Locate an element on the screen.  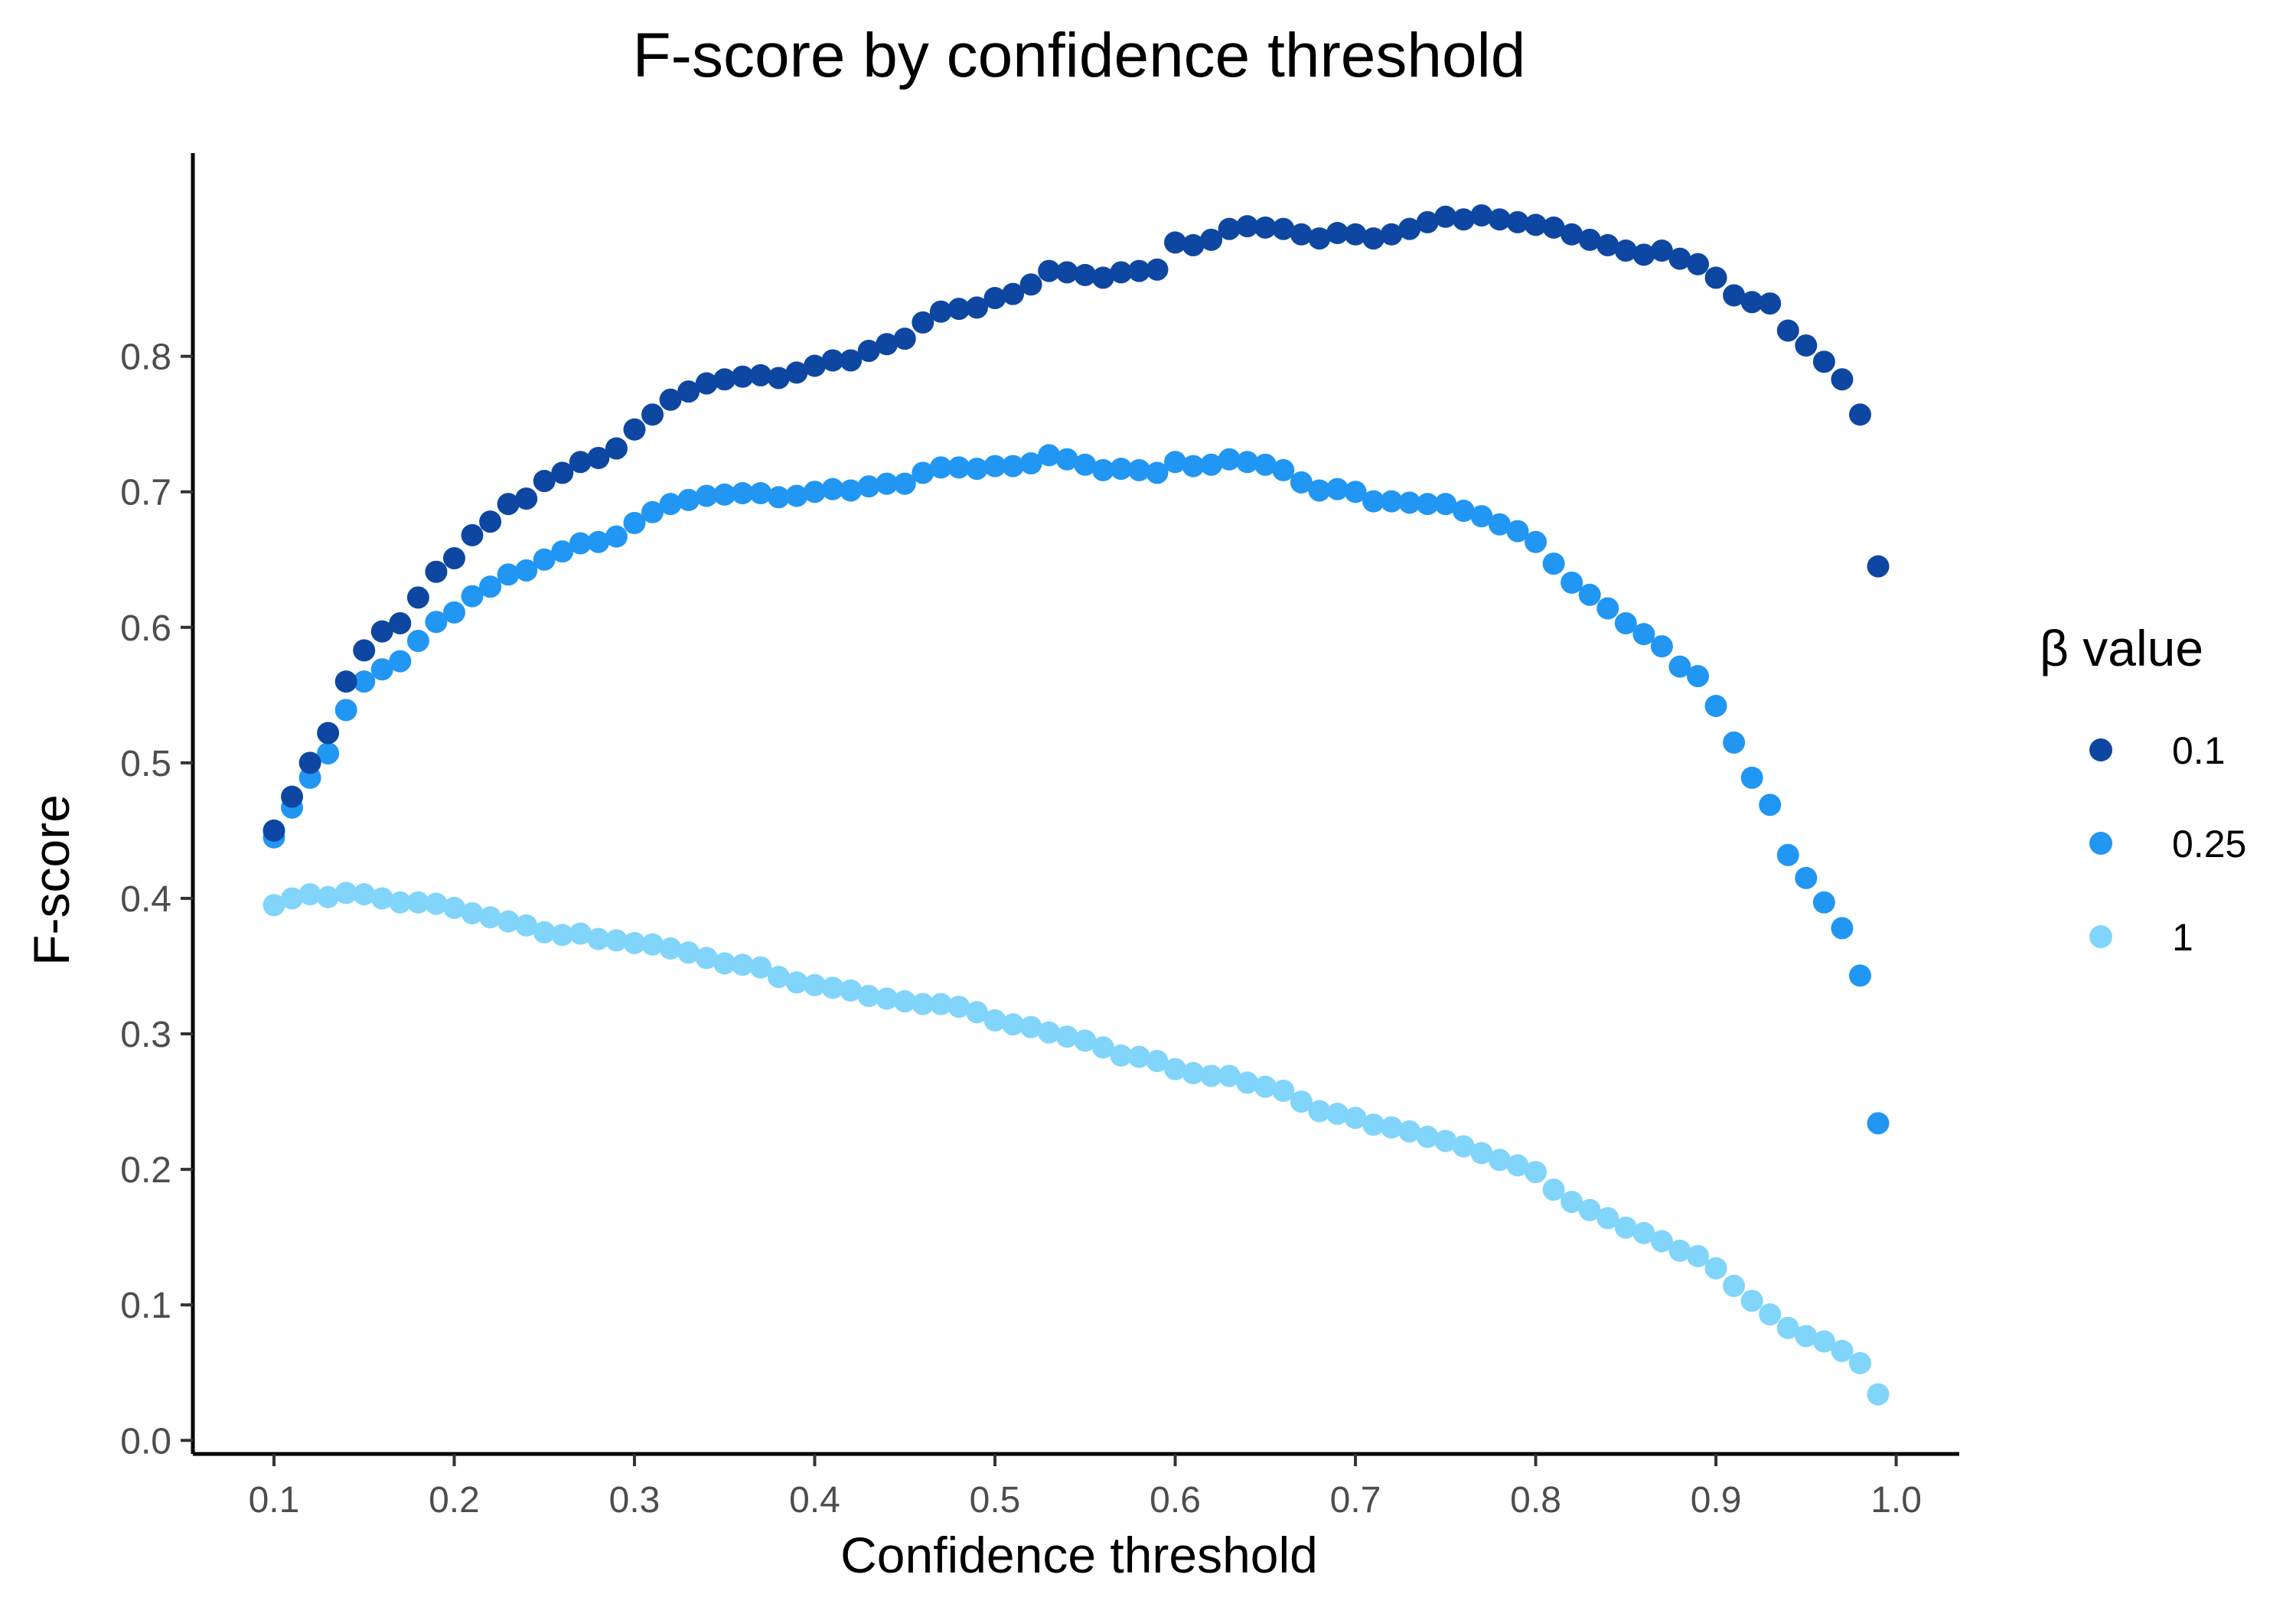
x-tick-label: 0.7 is located at coordinates (1355, 1500).